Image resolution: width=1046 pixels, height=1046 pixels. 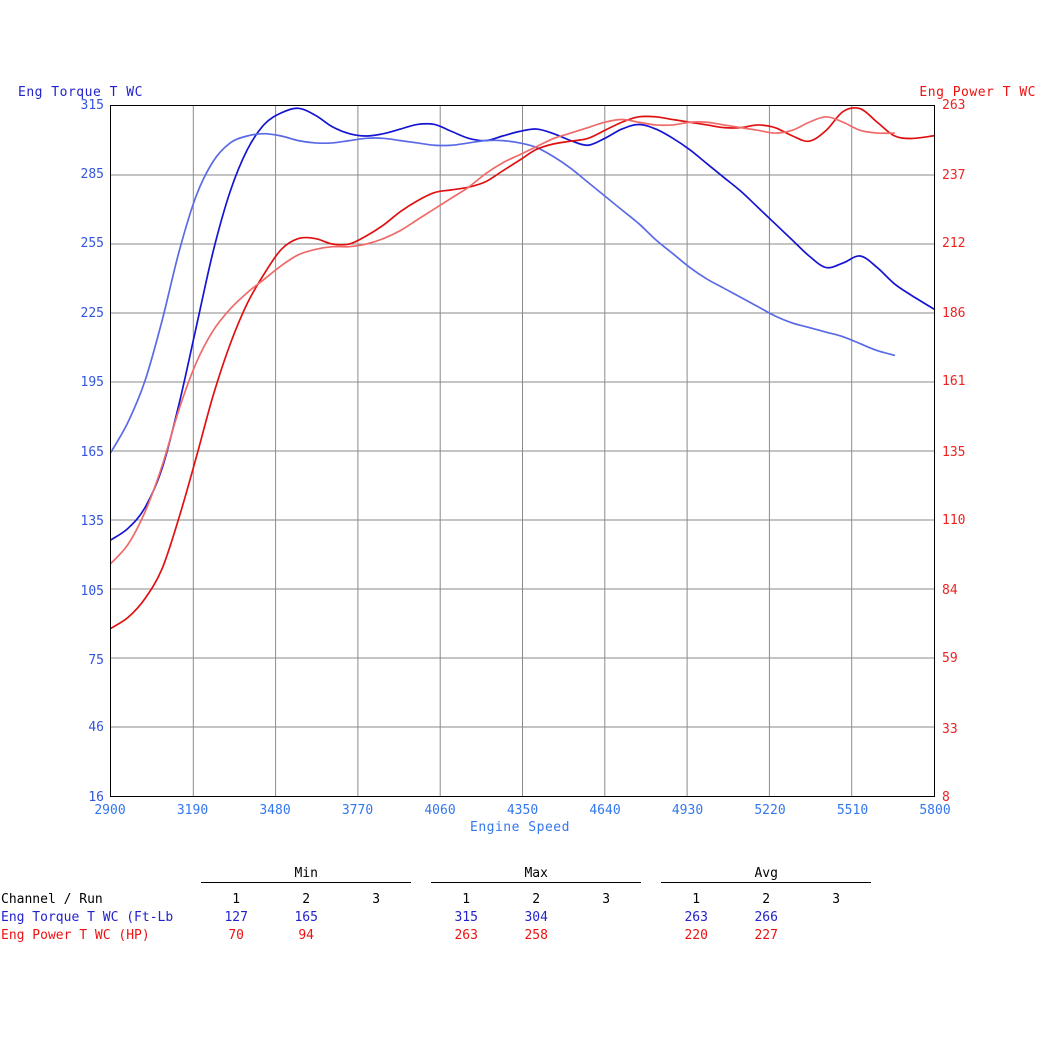 I want to click on right-tick-33: 33, so click(x=950, y=729).